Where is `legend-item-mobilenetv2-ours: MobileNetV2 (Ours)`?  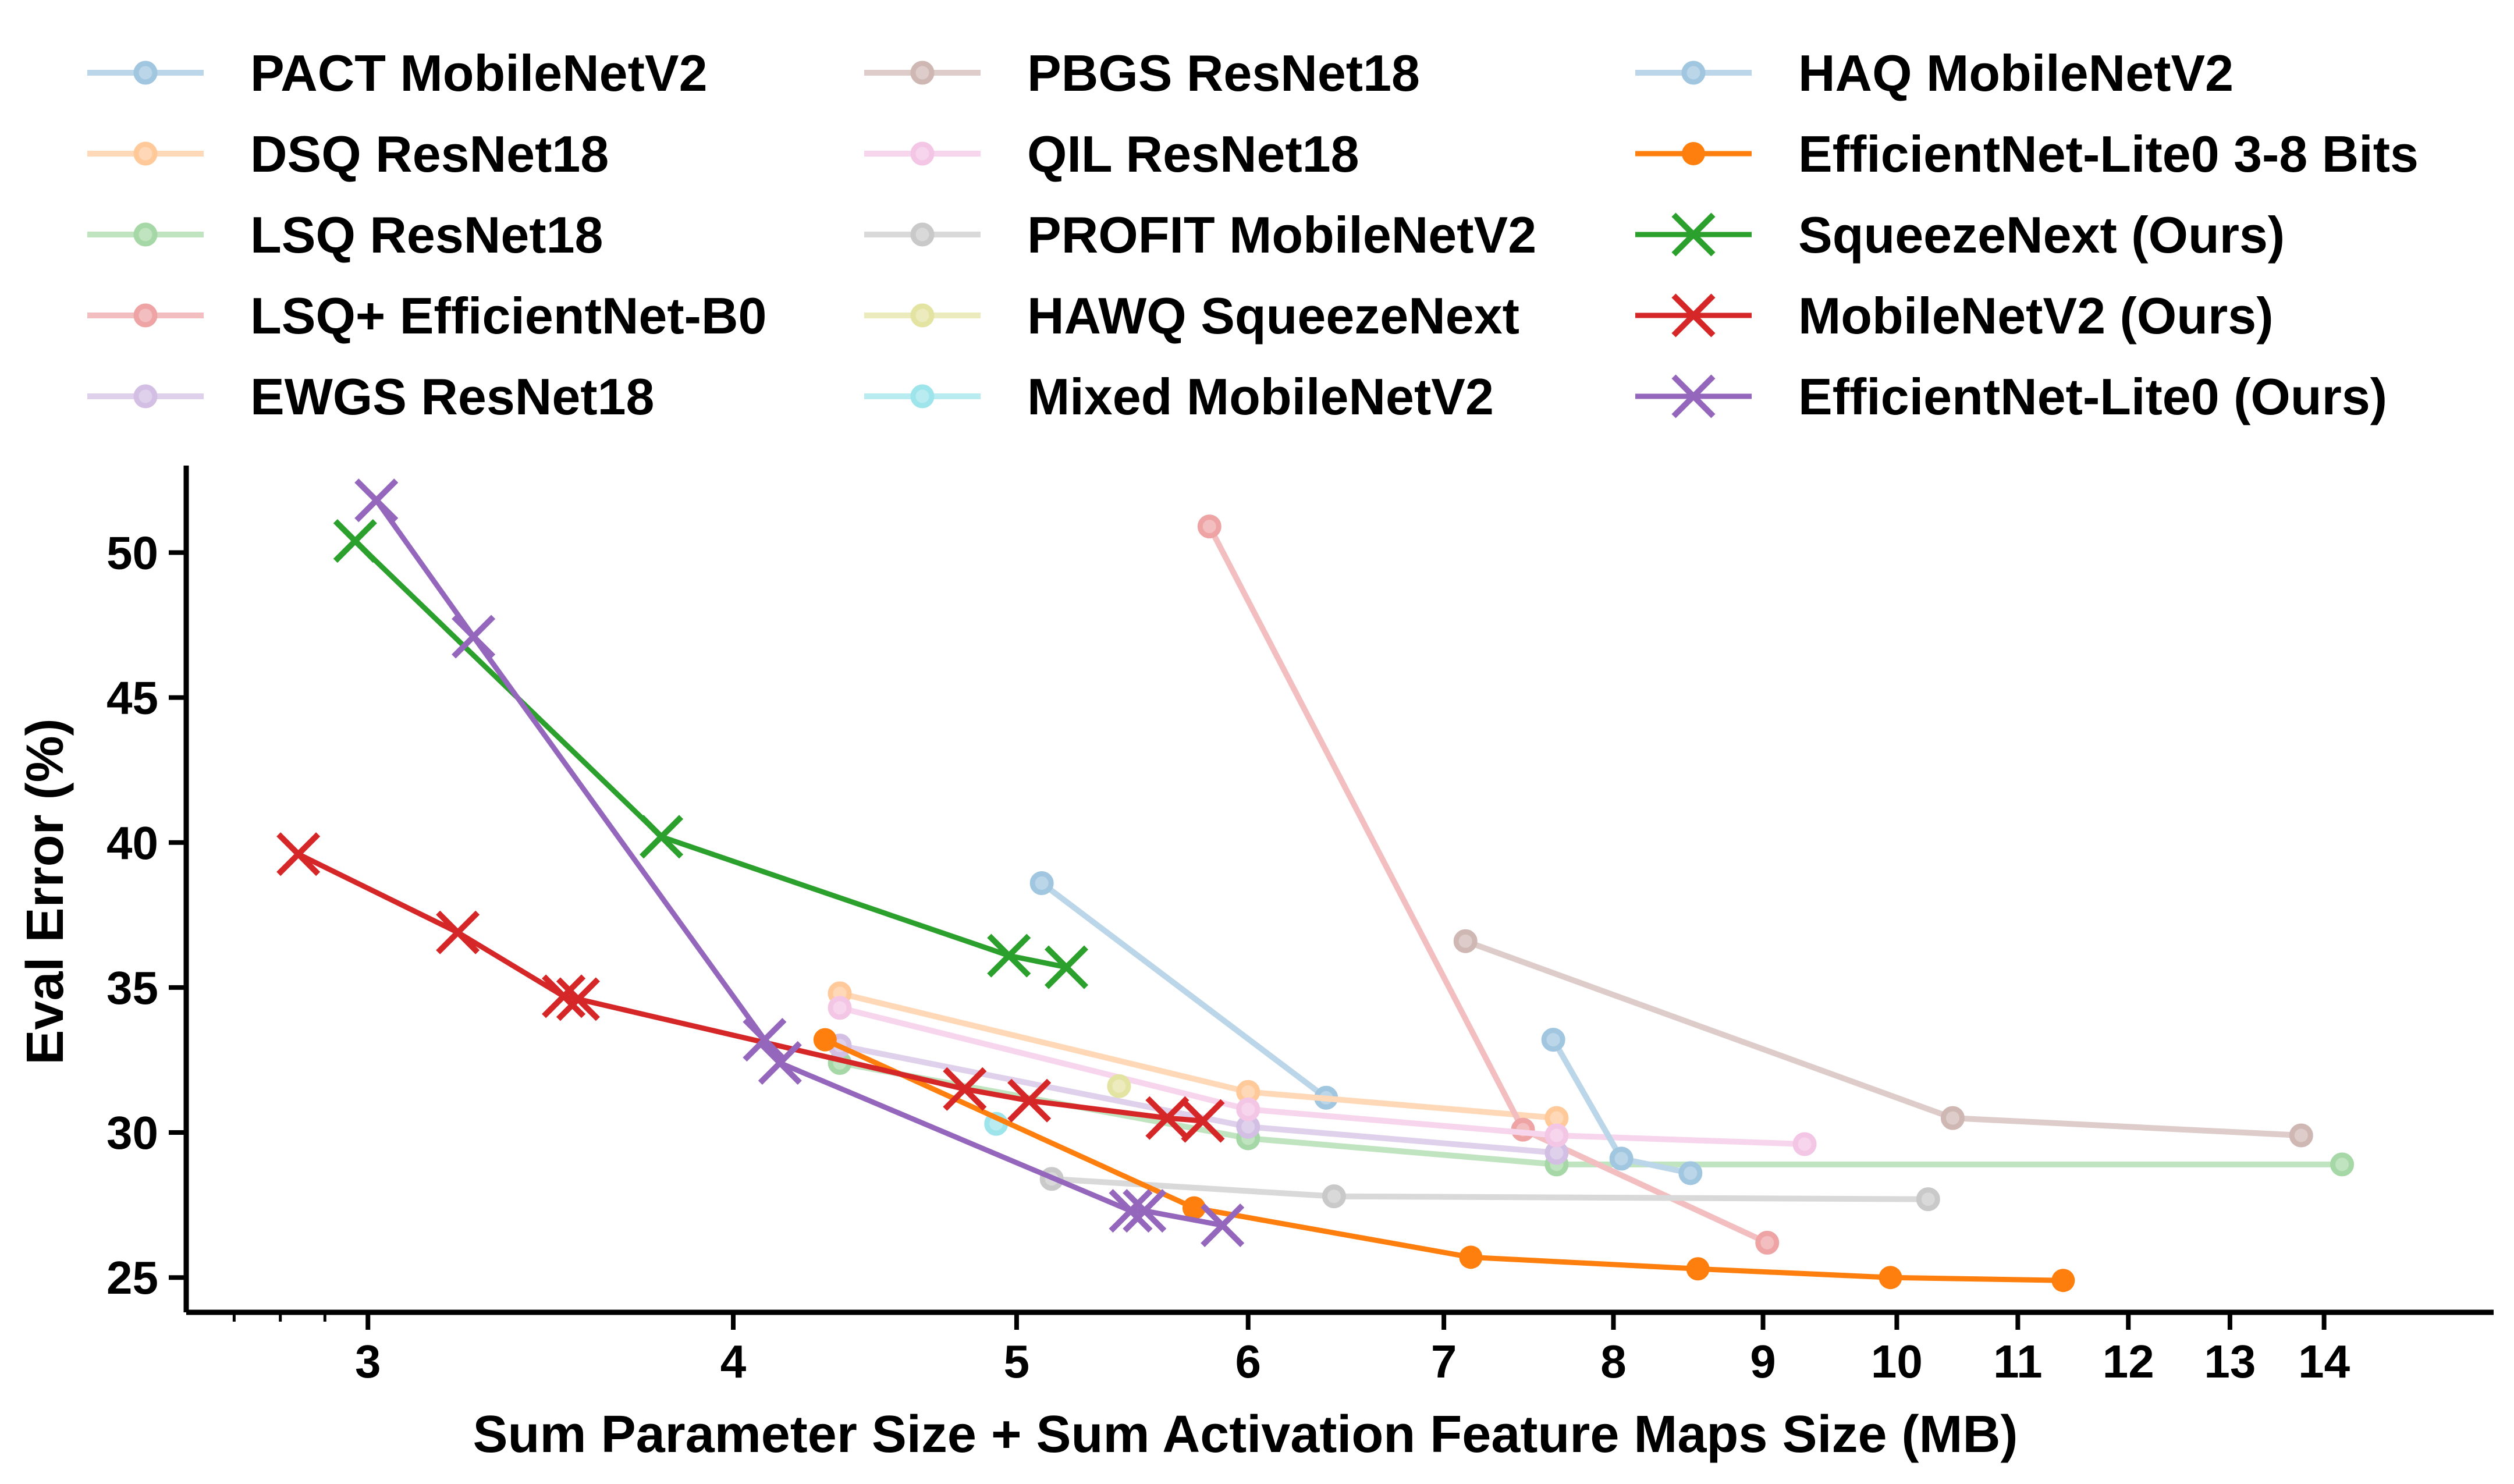
legend-item-mobilenetv2-ours: MobileNetV2 (Ours) is located at coordinates (1954, 316).